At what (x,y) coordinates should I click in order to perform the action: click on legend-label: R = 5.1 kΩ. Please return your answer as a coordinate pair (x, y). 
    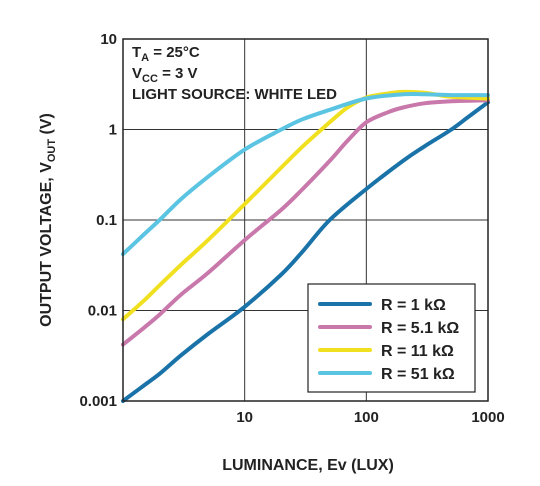
    Looking at the image, I should click on (420, 328).